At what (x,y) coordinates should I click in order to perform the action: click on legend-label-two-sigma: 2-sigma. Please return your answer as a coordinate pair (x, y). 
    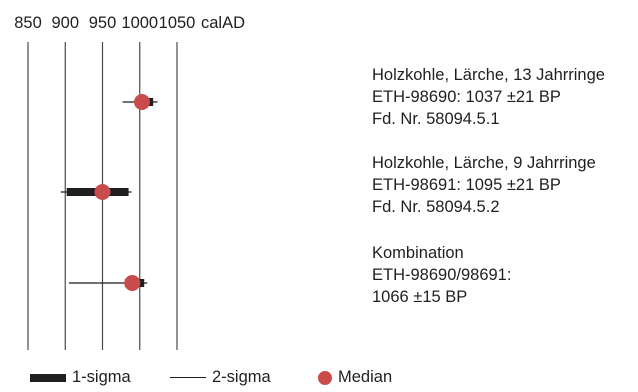
    Looking at the image, I should click on (241, 377).